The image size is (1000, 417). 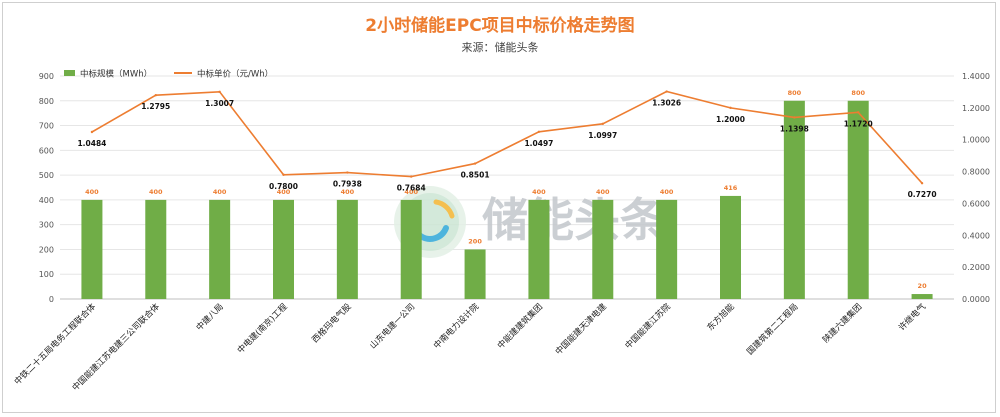 I want to click on legend: 中标规模（MWh） 中标单价（元/Wh）, so click(x=168, y=74).